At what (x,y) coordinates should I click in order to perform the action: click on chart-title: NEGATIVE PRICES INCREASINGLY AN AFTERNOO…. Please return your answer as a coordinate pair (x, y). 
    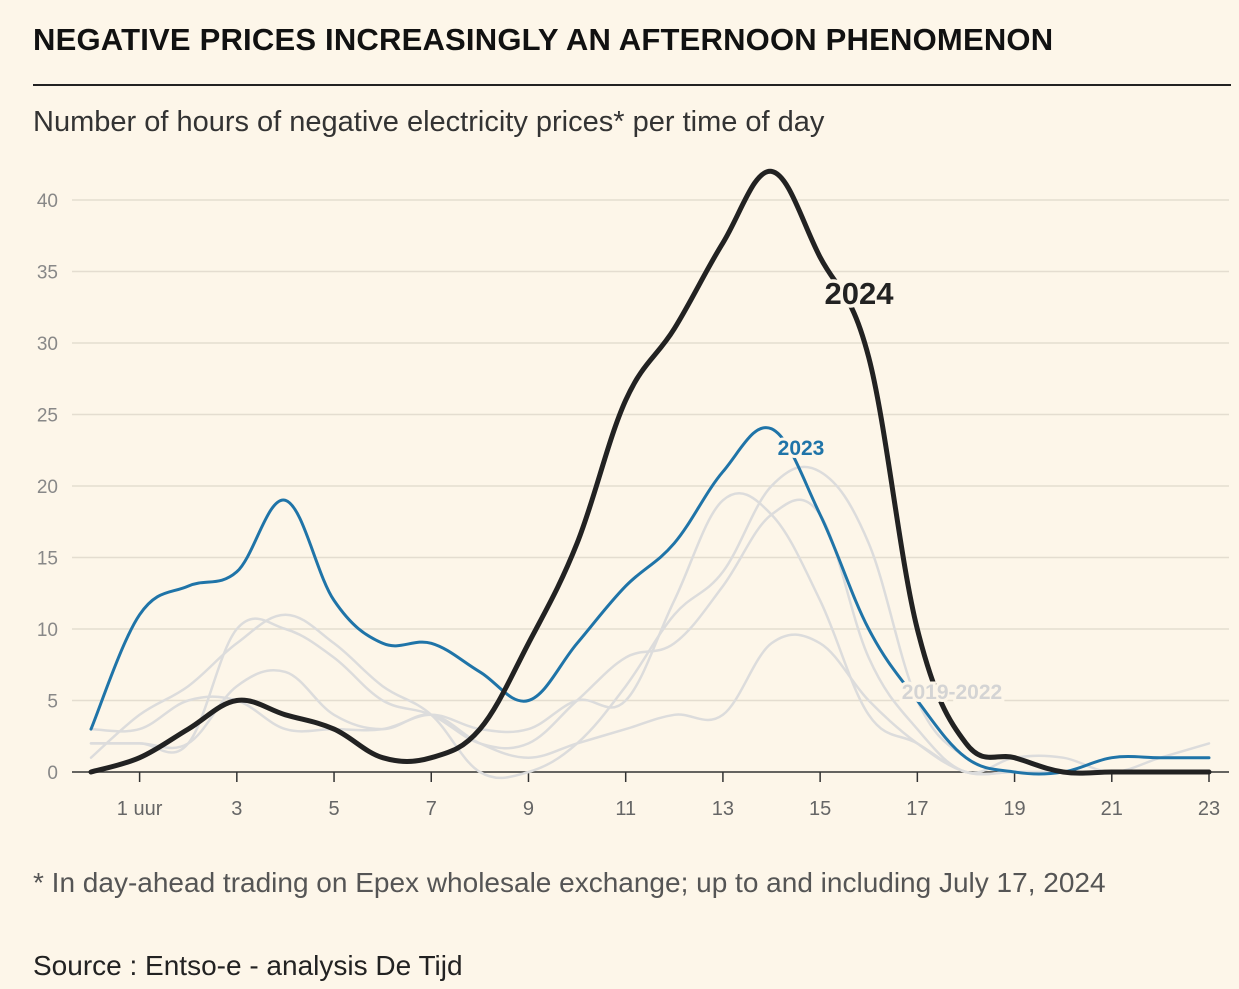
    Looking at the image, I should click on (543, 39).